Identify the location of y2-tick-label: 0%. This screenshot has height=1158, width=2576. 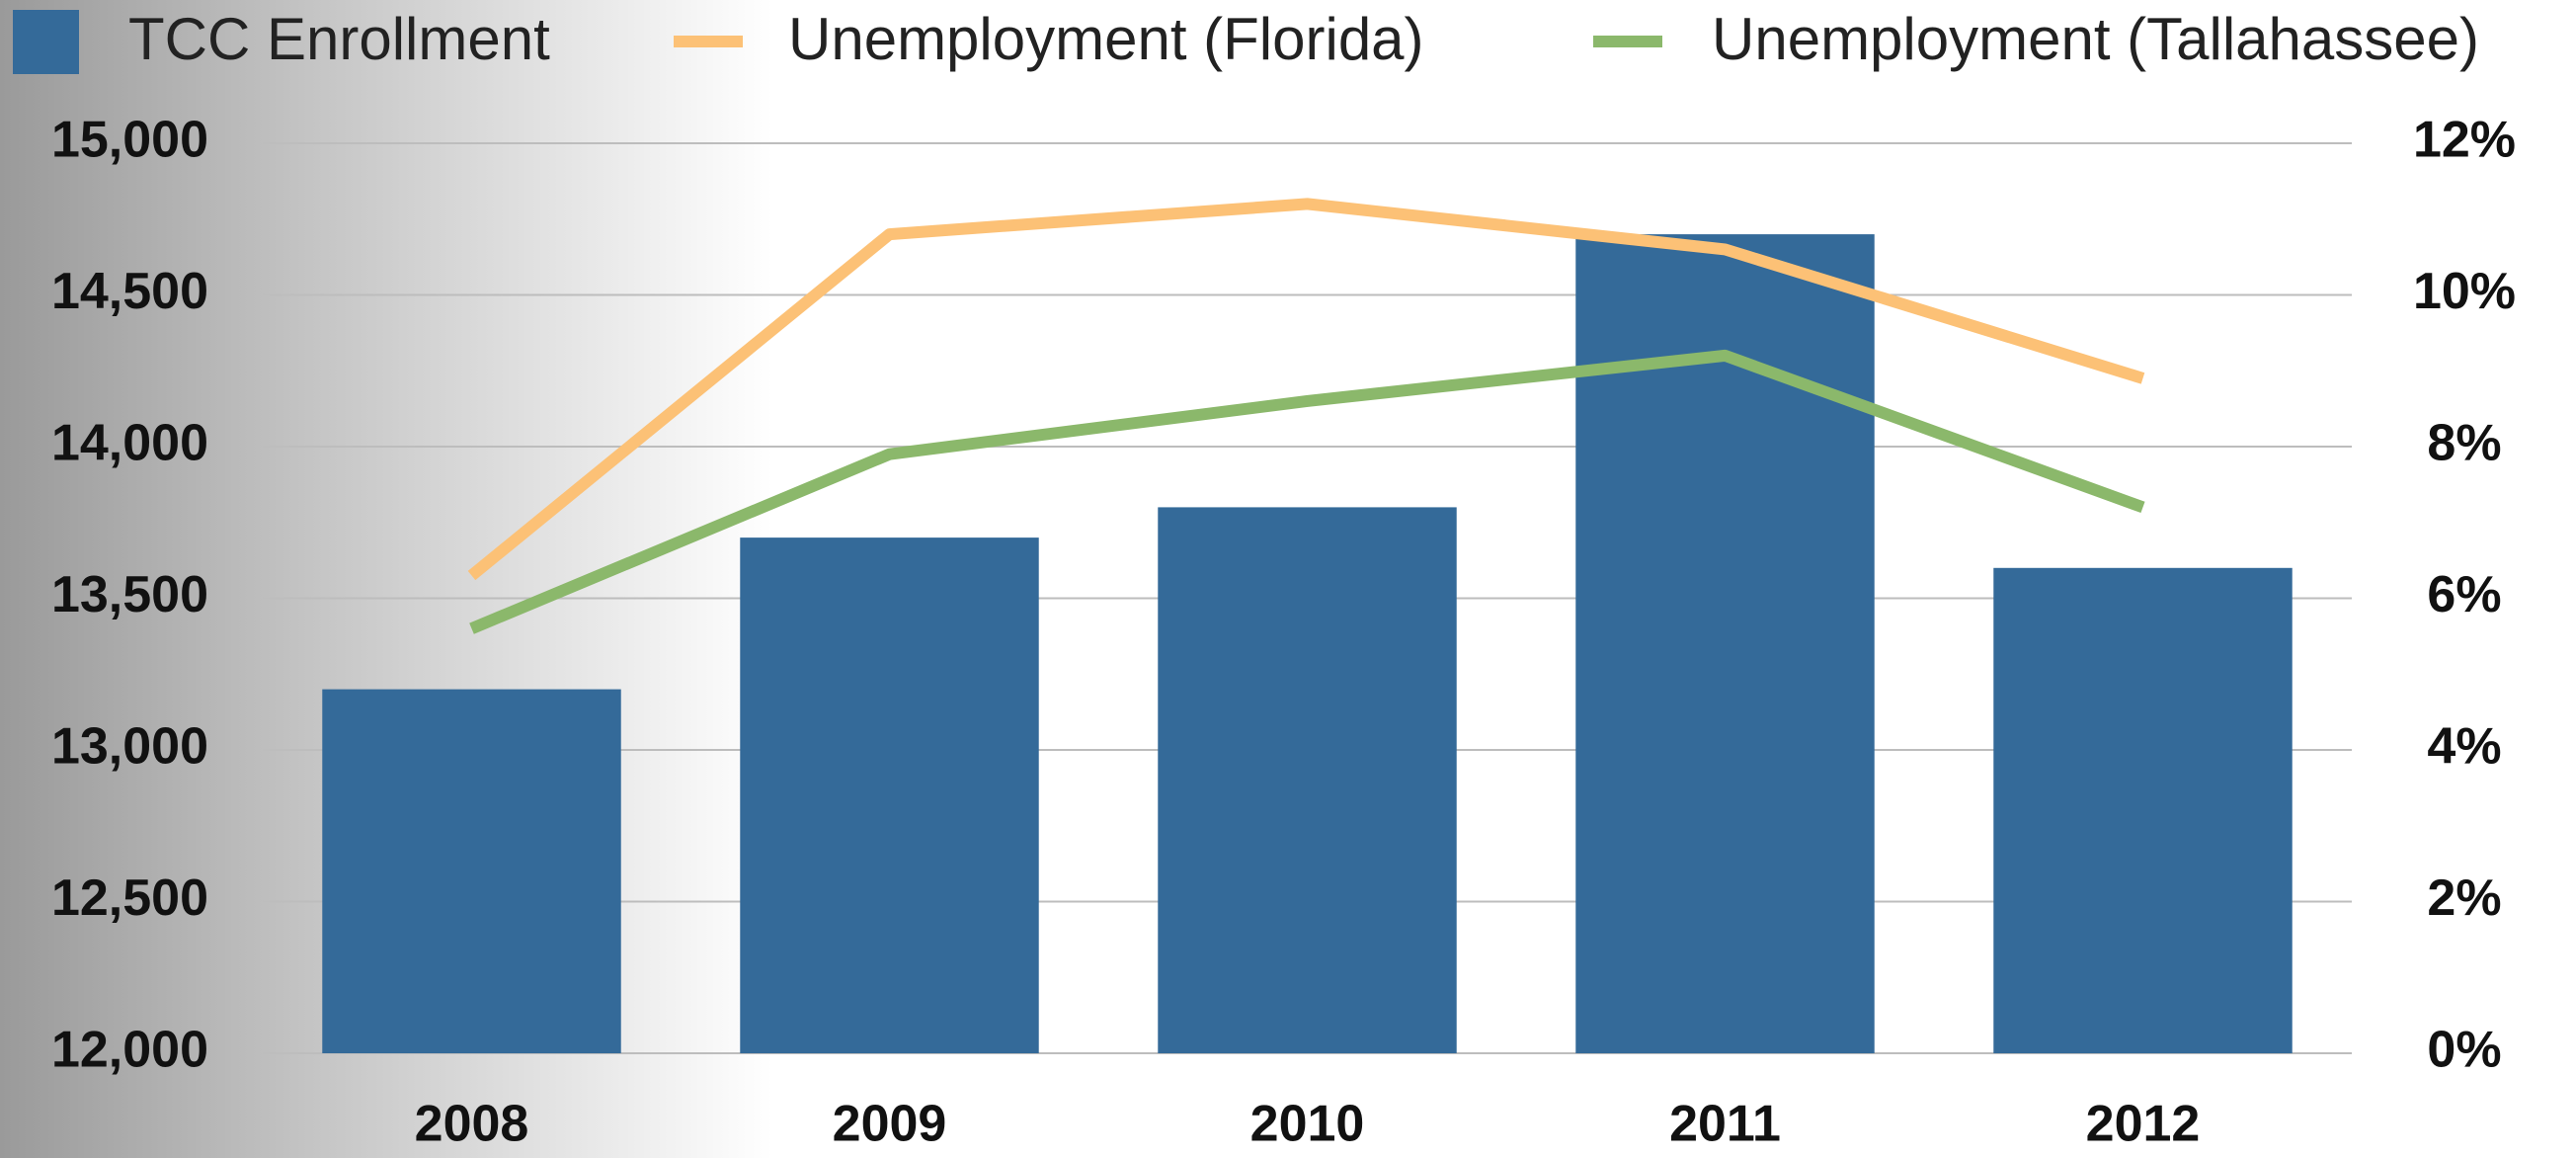
(2464, 1050).